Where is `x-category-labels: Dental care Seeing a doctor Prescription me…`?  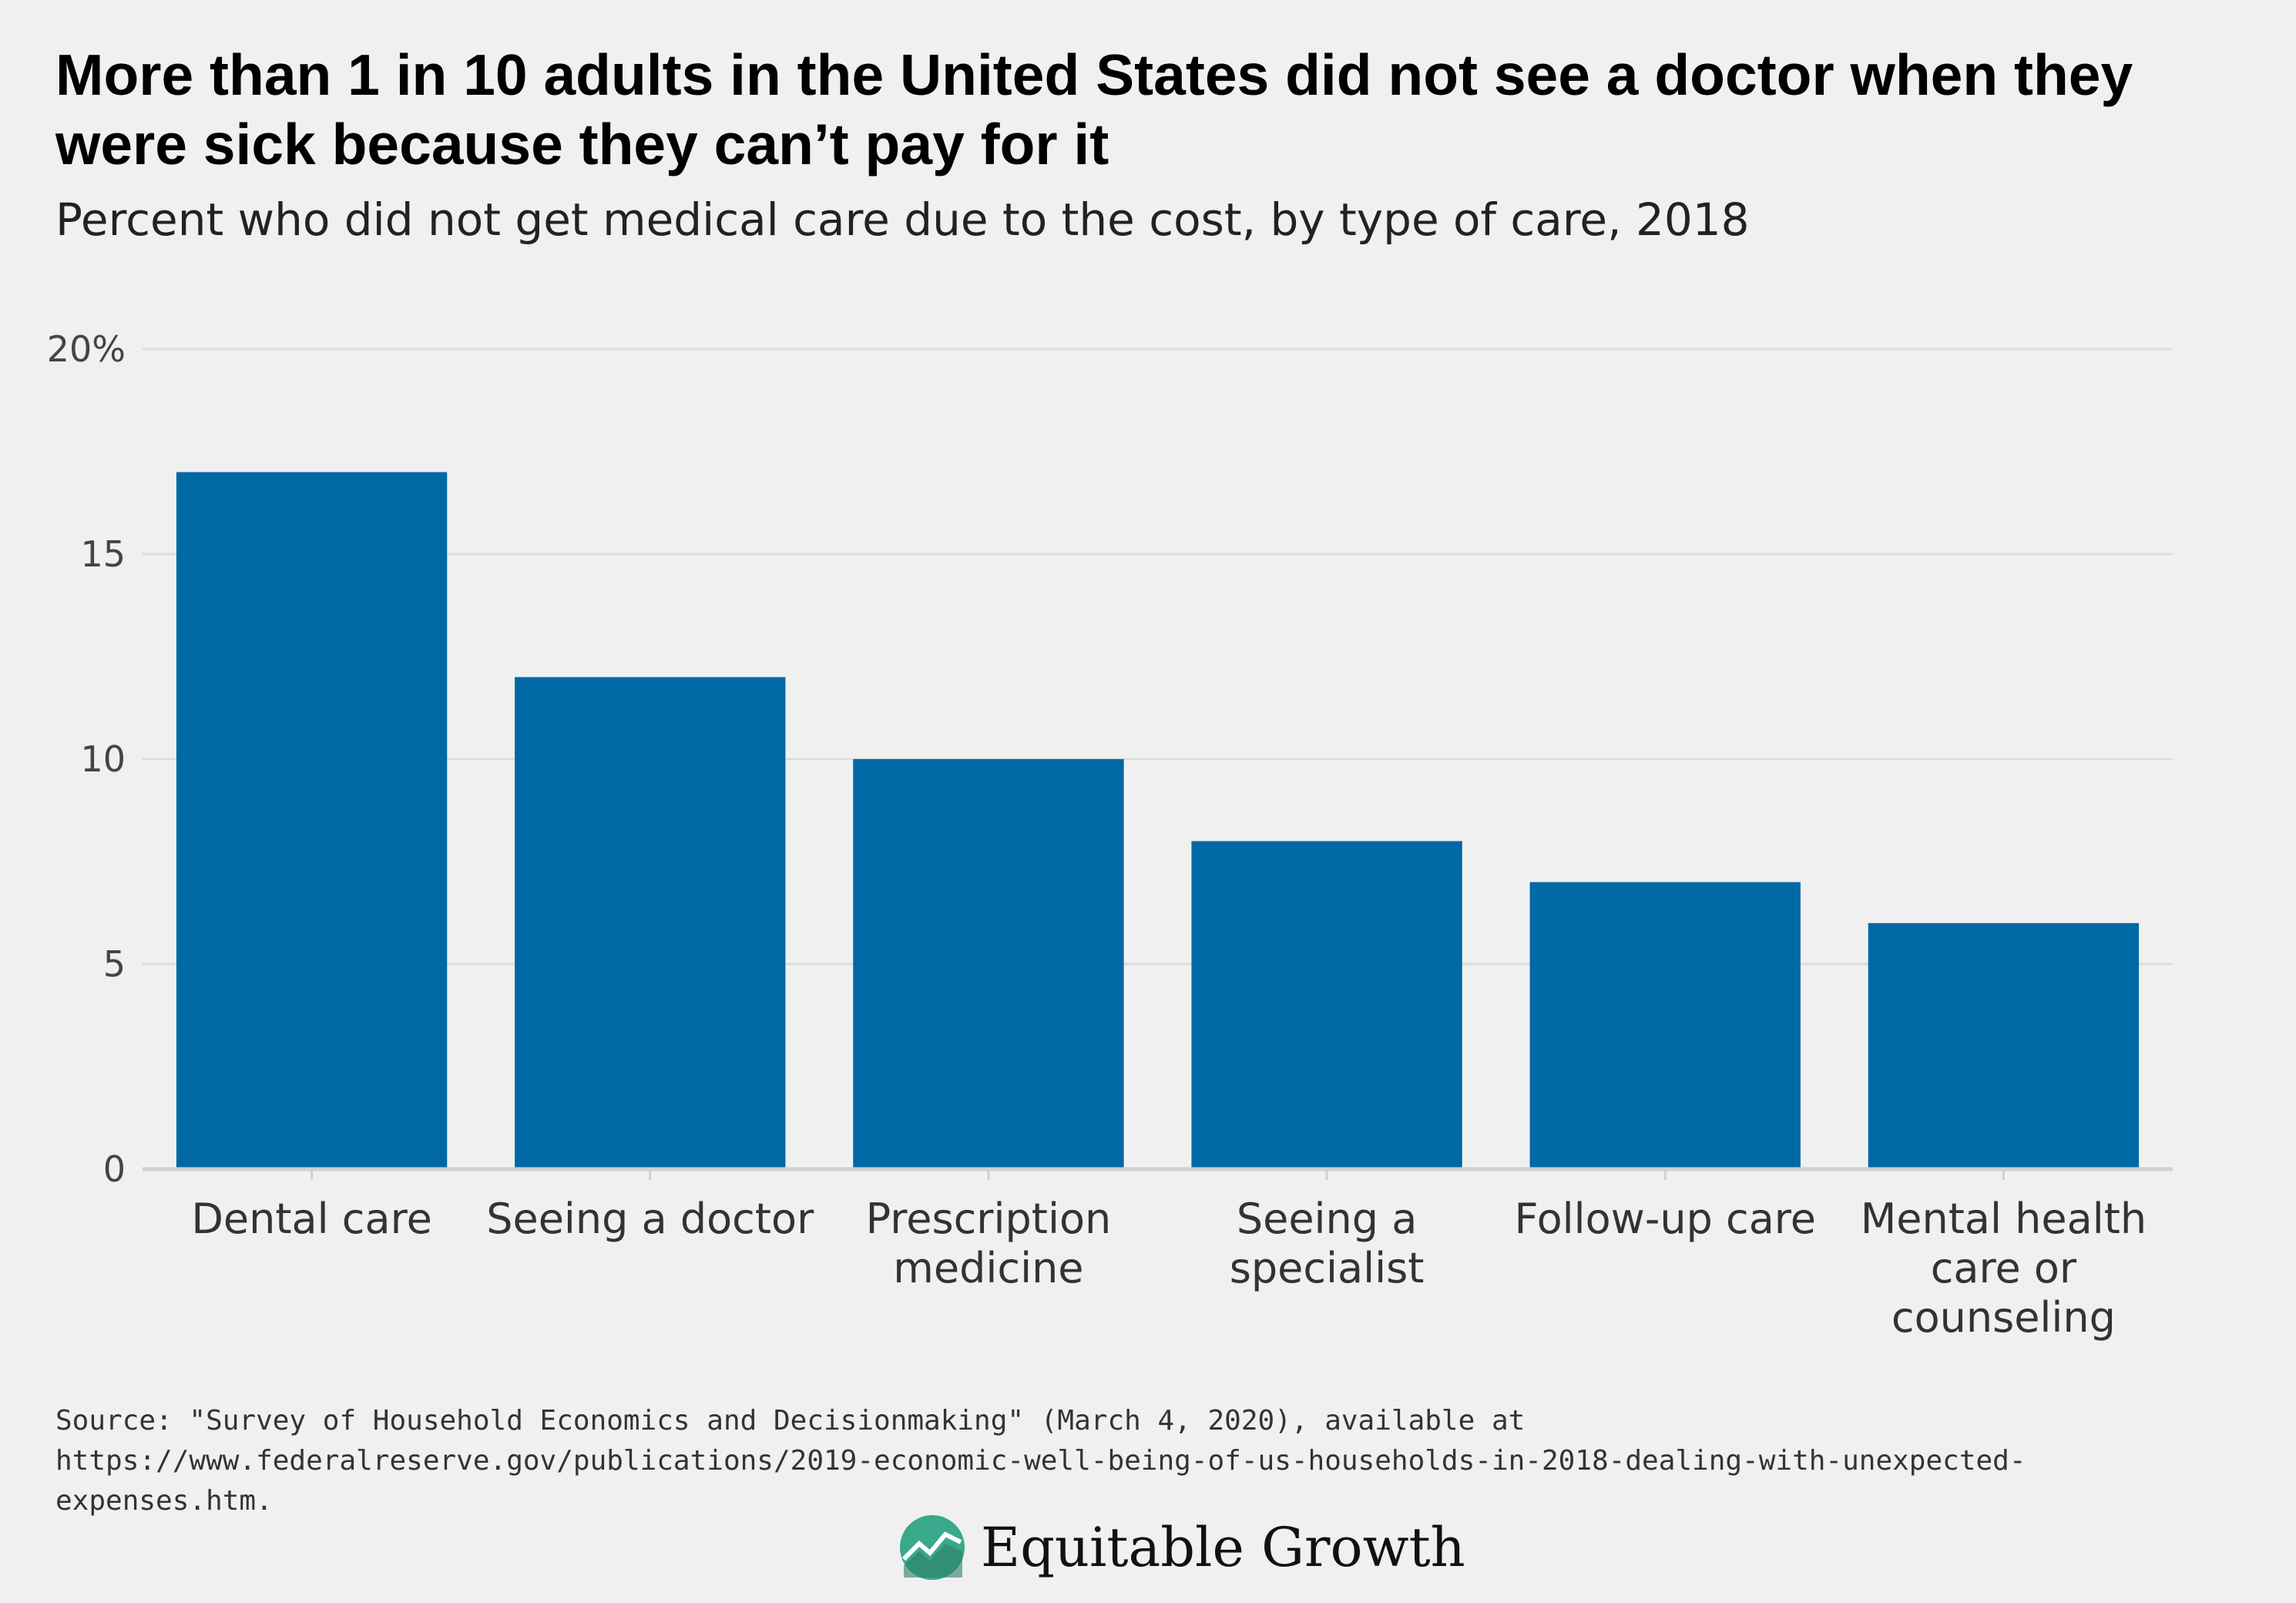
x-category-labels: Dental care Seeing a doctor Prescription me… is located at coordinates (1169, 1268).